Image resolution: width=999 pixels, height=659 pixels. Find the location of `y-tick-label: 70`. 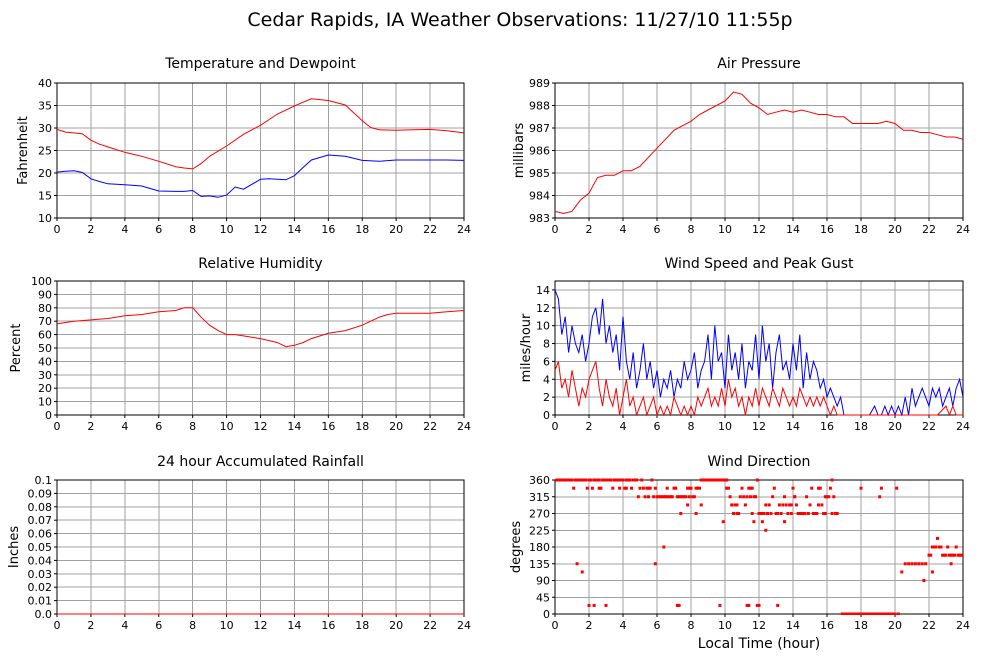

y-tick-label: 70 is located at coordinates (45, 321).